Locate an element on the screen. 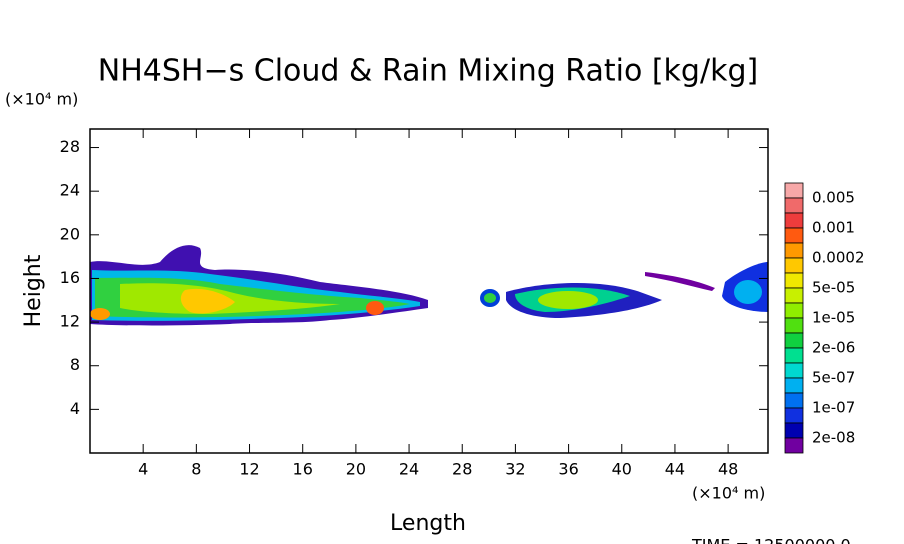 This screenshot has width=904, height=544. colorbar-label: 5e-05 is located at coordinates (833, 288).